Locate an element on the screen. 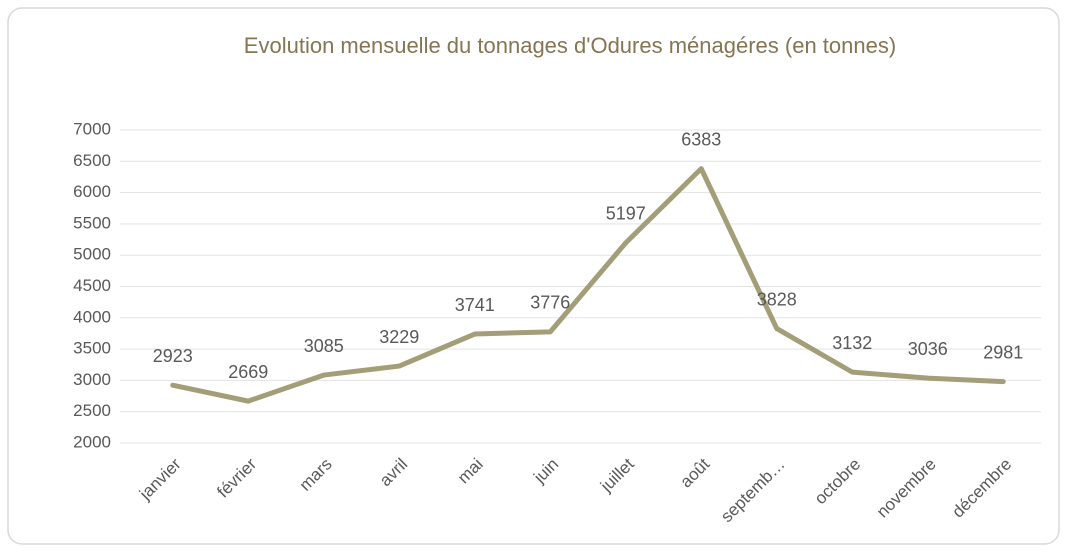 The height and width of the screenshot is (552, 1067). data-label: 2923 is located at coordinates (173, 356).